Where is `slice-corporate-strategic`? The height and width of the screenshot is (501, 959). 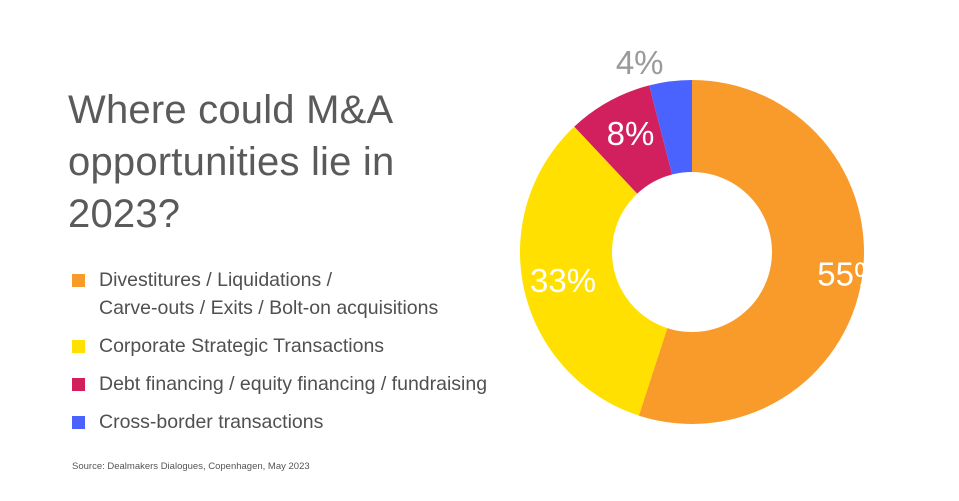 slice-corporate-strategic is located at coordinates (593, 271).